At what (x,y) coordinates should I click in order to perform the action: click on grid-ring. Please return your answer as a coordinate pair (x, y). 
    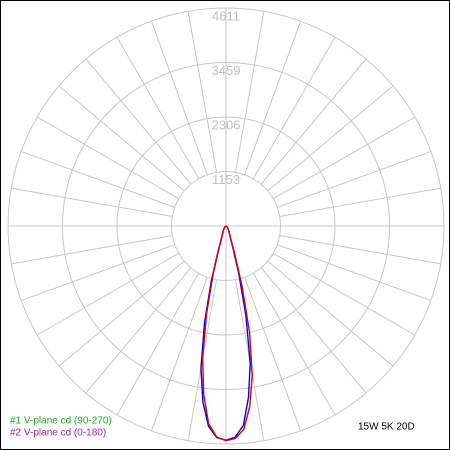
    Looking at the image, I should click on (226, 226).